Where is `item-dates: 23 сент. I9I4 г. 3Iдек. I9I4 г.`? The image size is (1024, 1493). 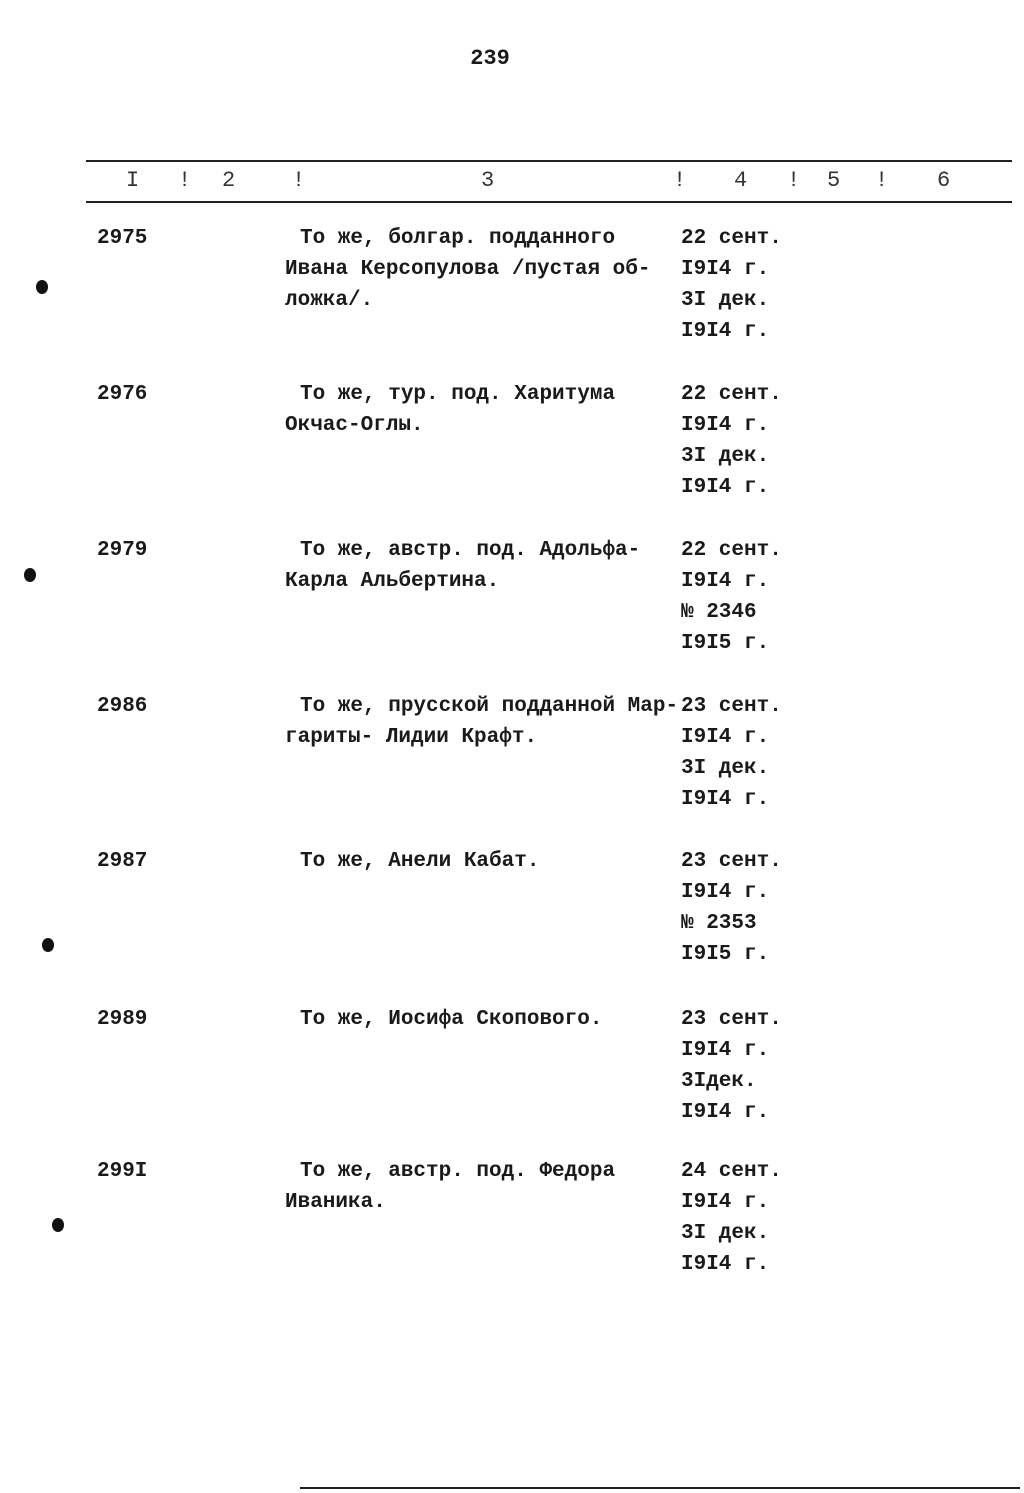
item-dates: 23 сент. I9I4 г. 3Iдек. I9I4 г. is located at coordinates (731, 1066).